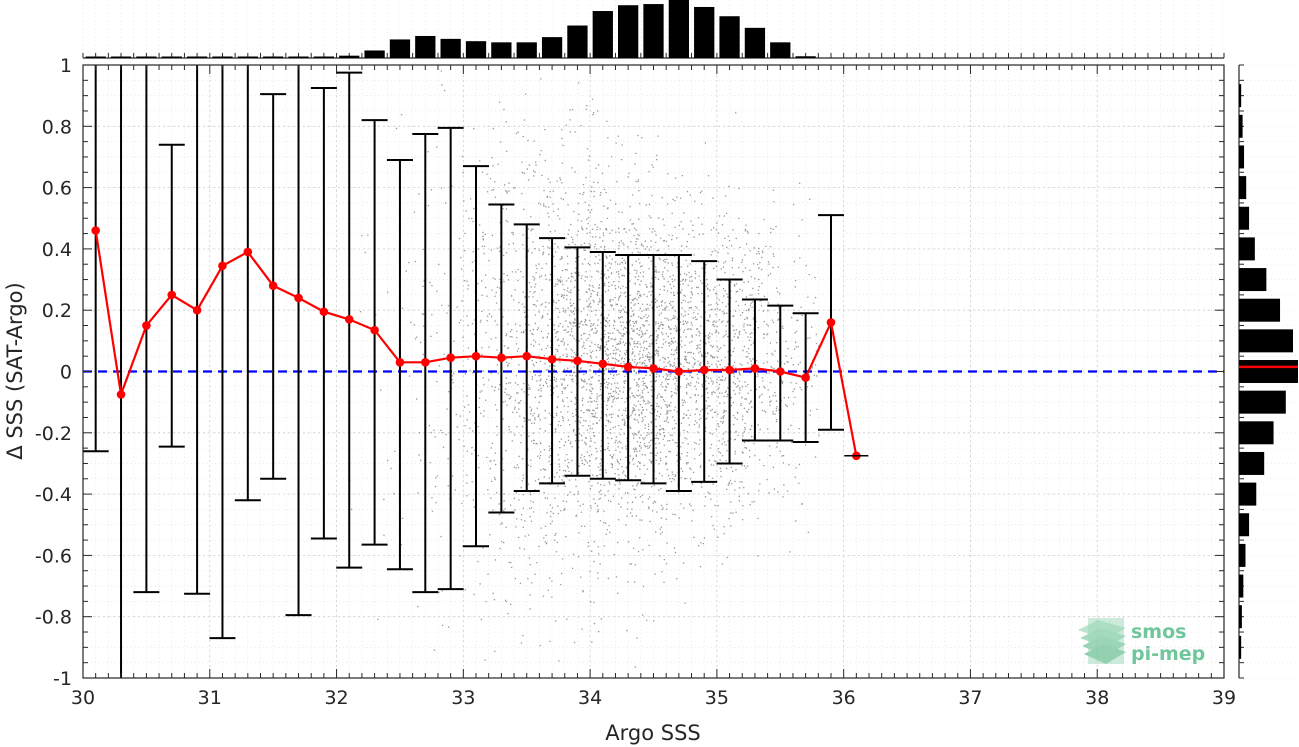  I want to click on logo-text-pi-mep: pi-mep, so click(1168, 654).